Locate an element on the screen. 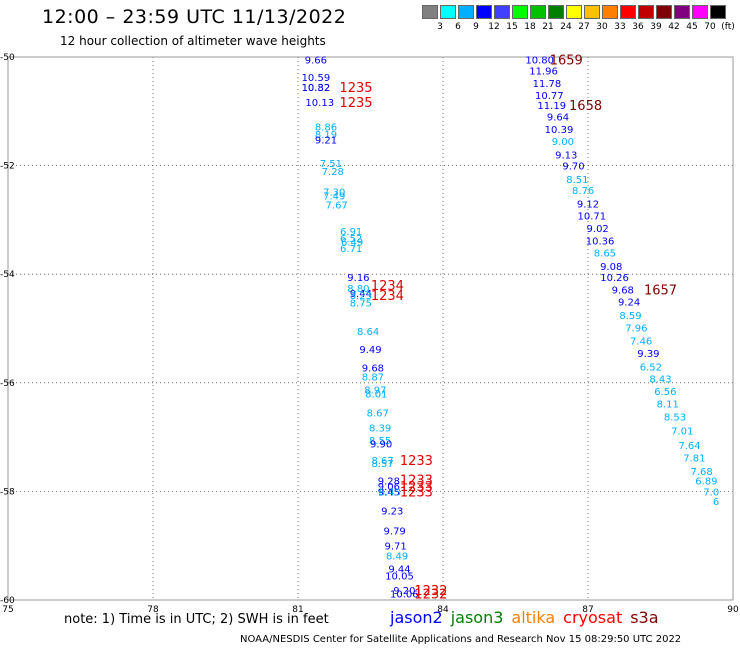  wave-height-value: 9.24 is located at coordinates (629, 302).